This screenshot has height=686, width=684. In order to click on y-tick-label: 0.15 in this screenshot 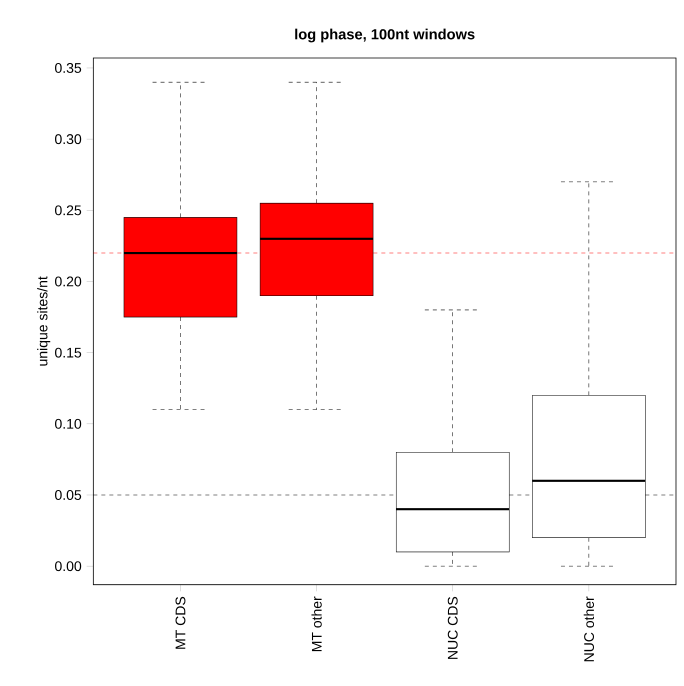, I will do `click(68, 353)`.